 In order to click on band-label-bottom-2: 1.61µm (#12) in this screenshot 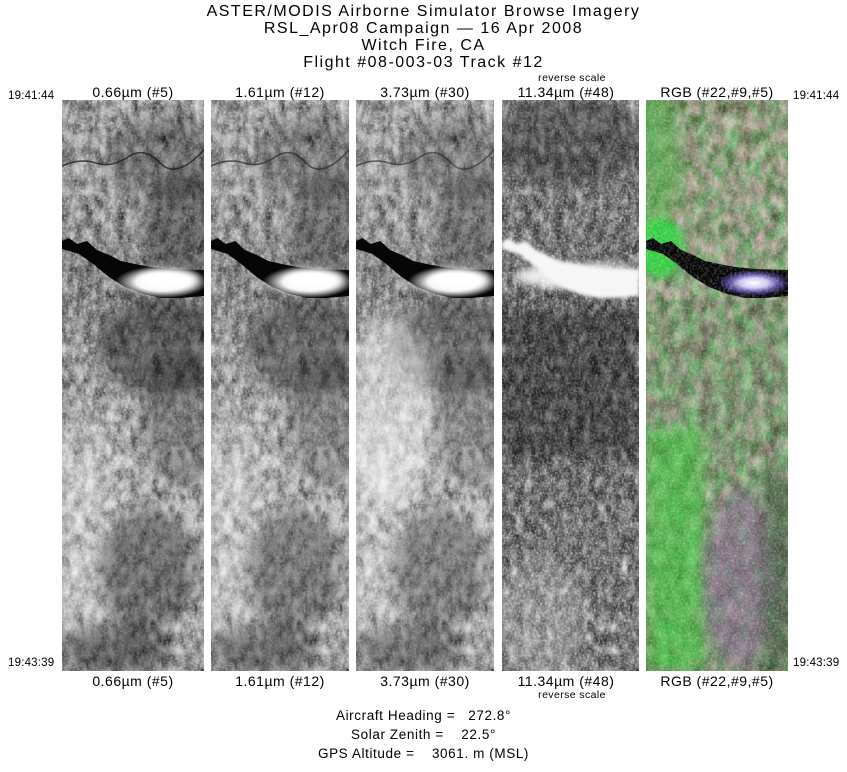, I will do `click(280, 681)`.